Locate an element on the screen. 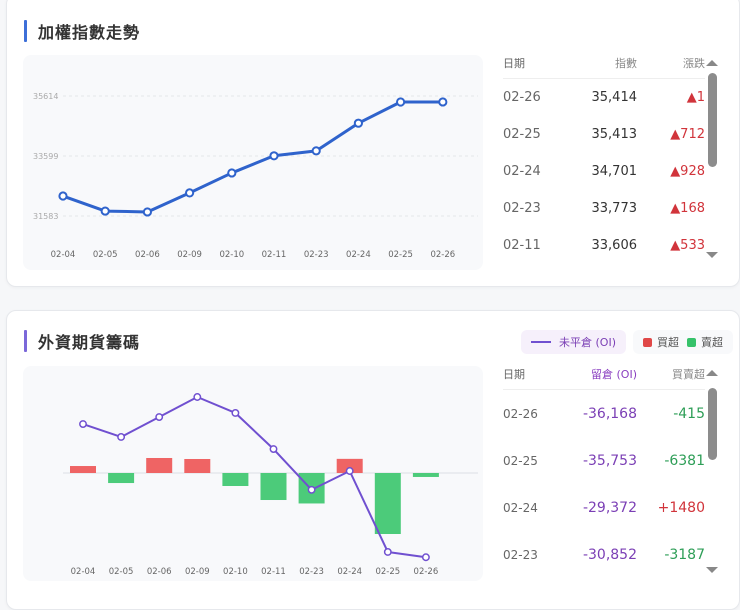  row-value: -36,168 is located at coordinates (609, 413).